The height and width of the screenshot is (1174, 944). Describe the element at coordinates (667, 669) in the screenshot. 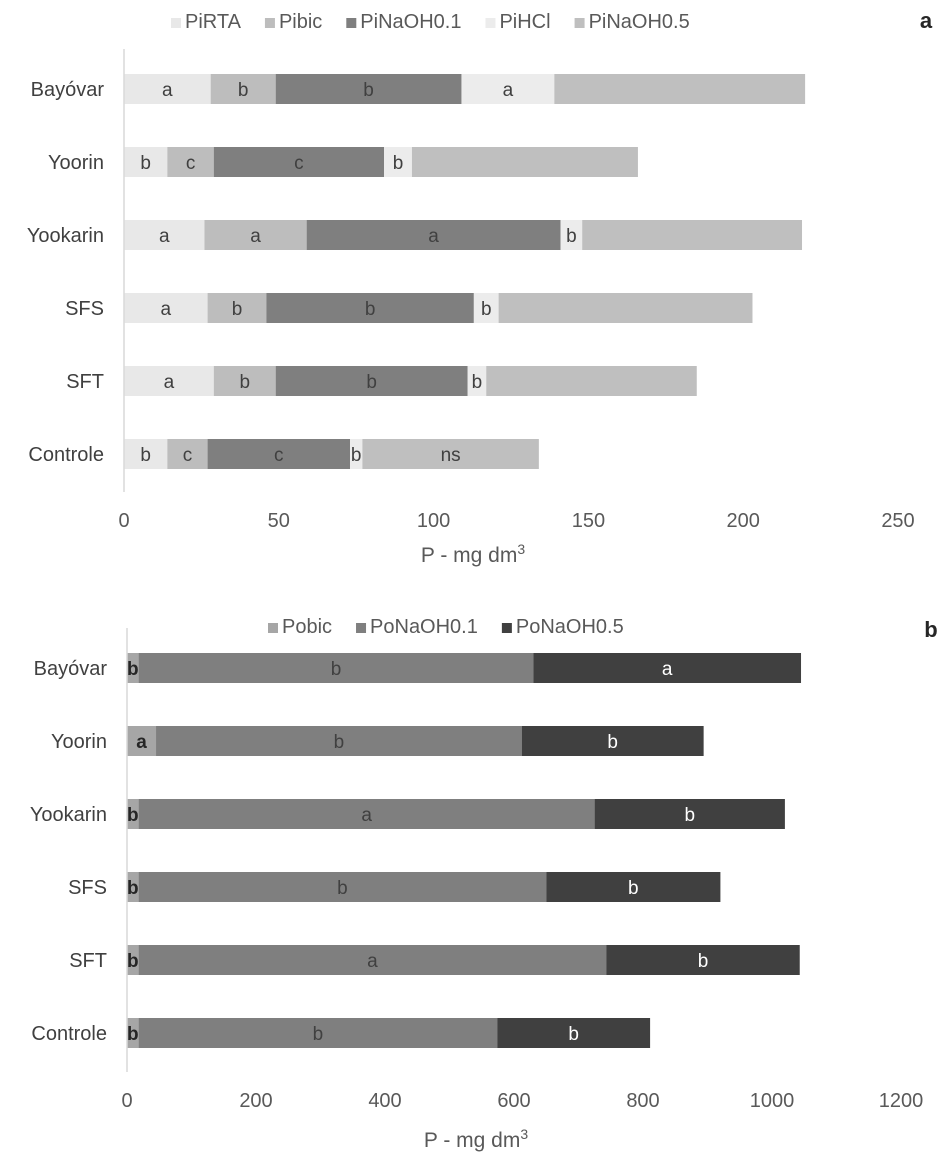

I see `data-label-bayovar-ponaoh0-5: a` at that location.